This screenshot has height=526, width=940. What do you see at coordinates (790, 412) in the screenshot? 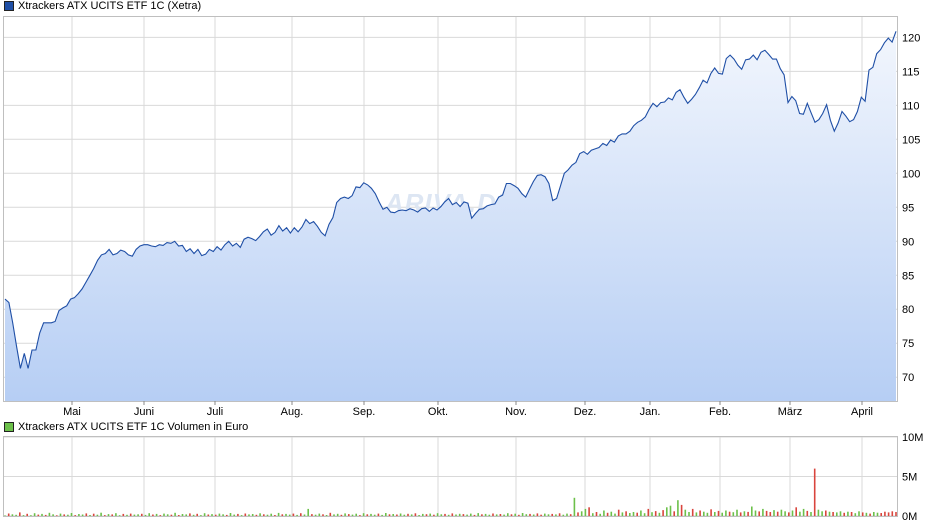
I see `price-x-tick-label: März` at bounding box center [790, 412].